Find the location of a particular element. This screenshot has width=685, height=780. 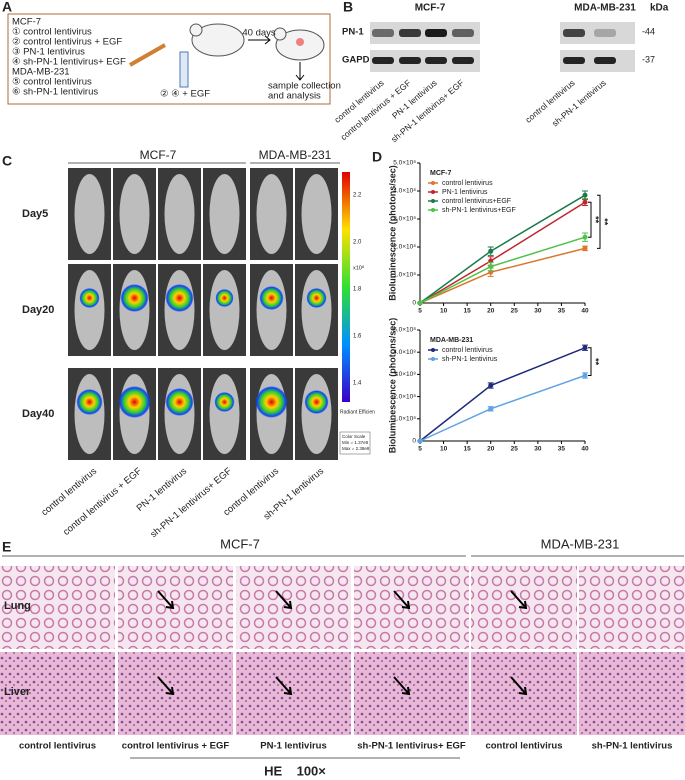

y-axis-label: Bioluminescence (photons/sec) is located at coordinates (392, 233).